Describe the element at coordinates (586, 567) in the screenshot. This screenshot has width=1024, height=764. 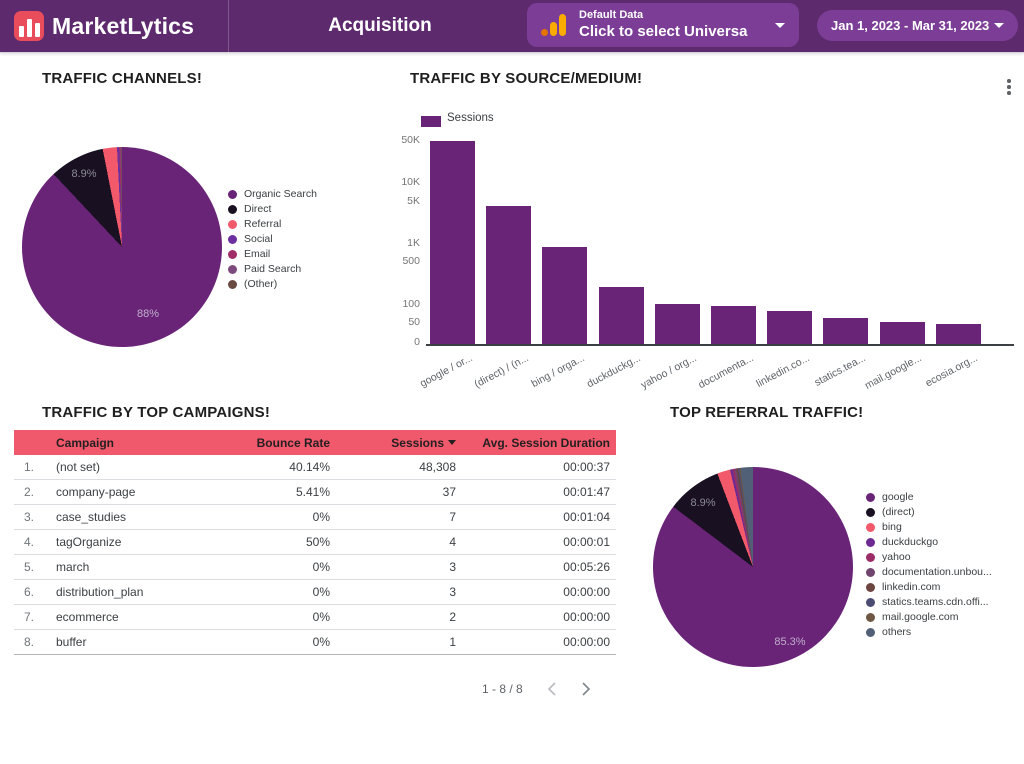
I see `table-cell: 00:05:26` at that location.